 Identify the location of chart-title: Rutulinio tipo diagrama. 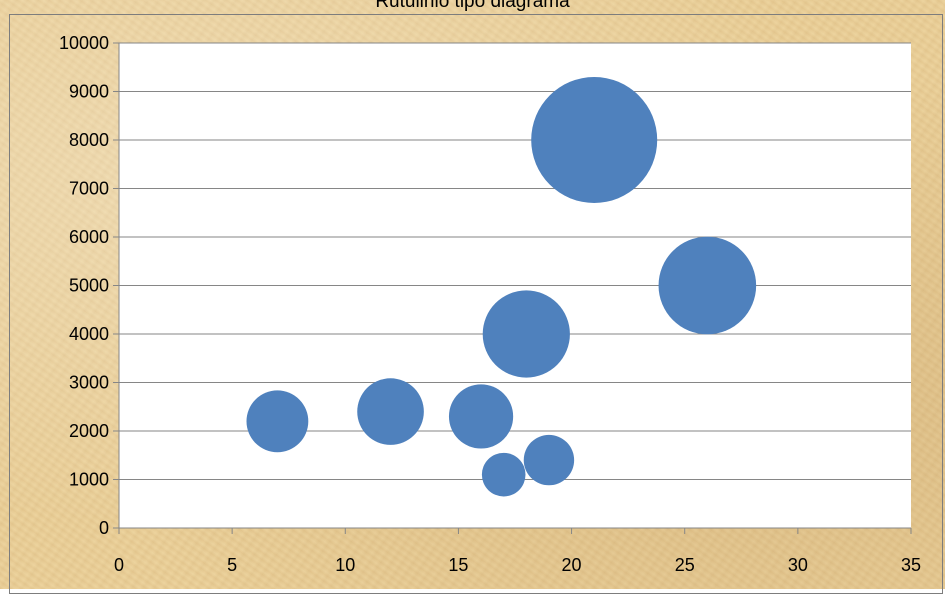
(472, 6).